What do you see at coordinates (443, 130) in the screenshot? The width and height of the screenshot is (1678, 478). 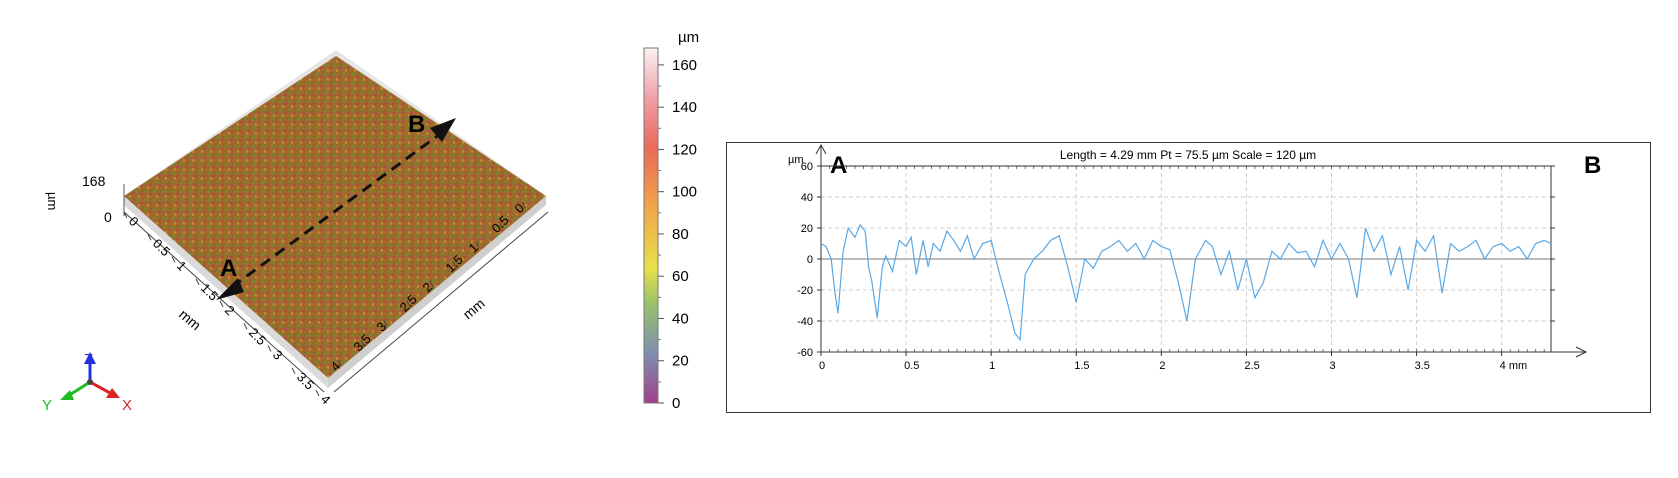 I see `arrow-head-b` at bounding box center [443, 130].